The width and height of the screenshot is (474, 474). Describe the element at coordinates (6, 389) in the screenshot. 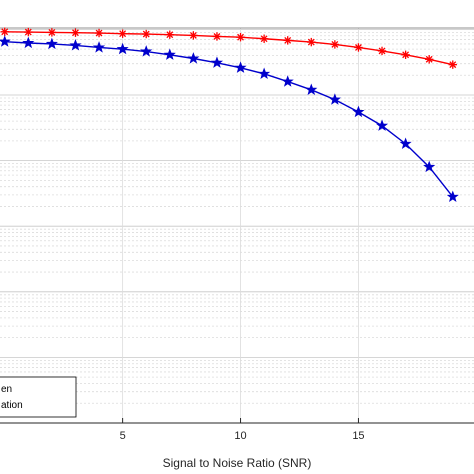

I see `legend-entry-1: en` at that location.